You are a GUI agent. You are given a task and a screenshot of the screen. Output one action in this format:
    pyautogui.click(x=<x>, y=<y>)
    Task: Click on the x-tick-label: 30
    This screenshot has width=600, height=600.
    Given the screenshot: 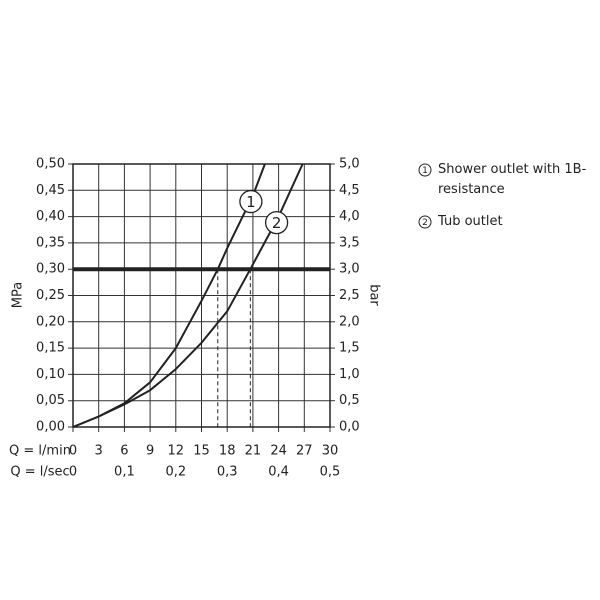 What is the action you would take?
    pyautogui.click(x=330, y=451)
    